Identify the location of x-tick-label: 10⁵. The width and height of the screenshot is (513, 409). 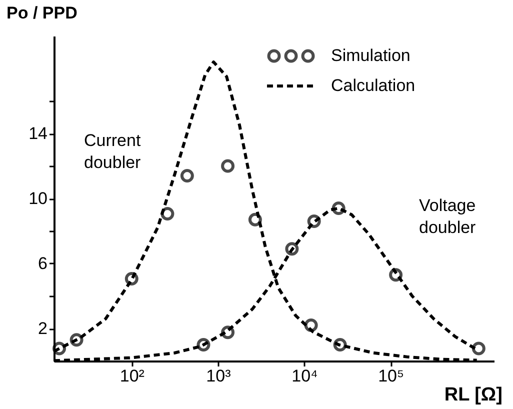
(391, 376).